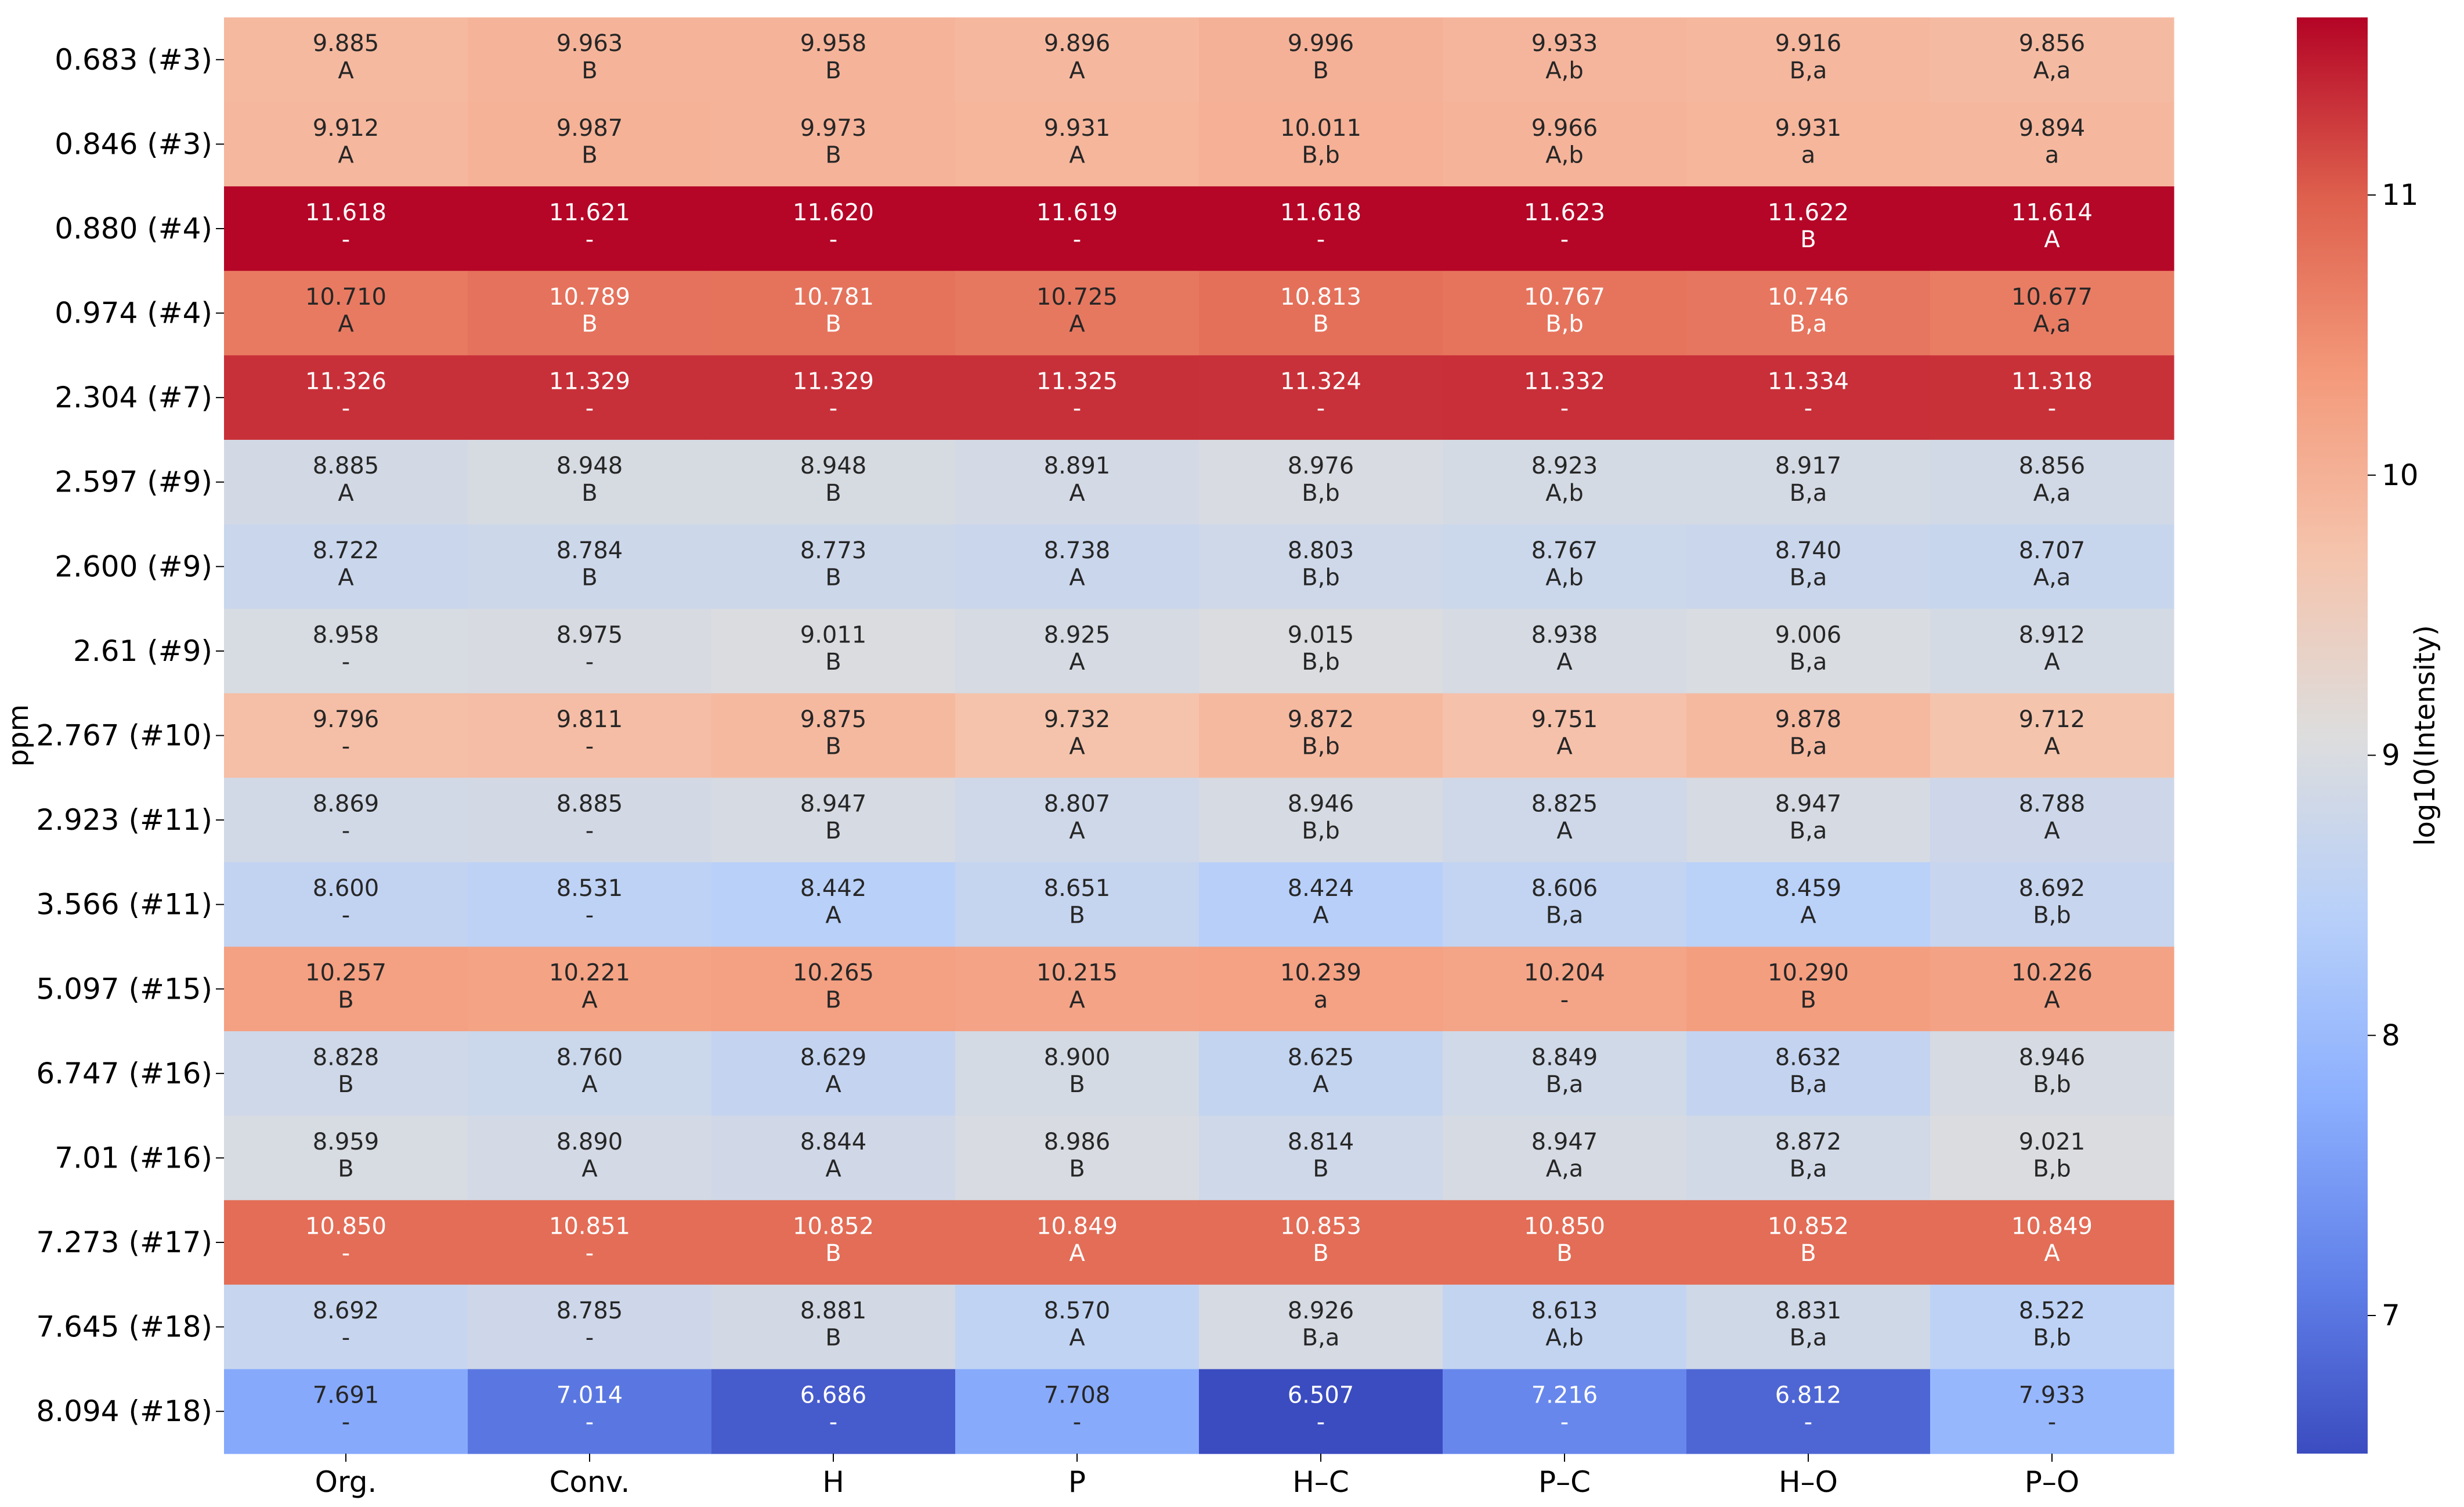 This screenshot has width=2464, height=1507. What do you see at coordinates (1808, 973) in the screenshot?
I see `cell-value-label: 10.290` at bounding box center [1808, 973].